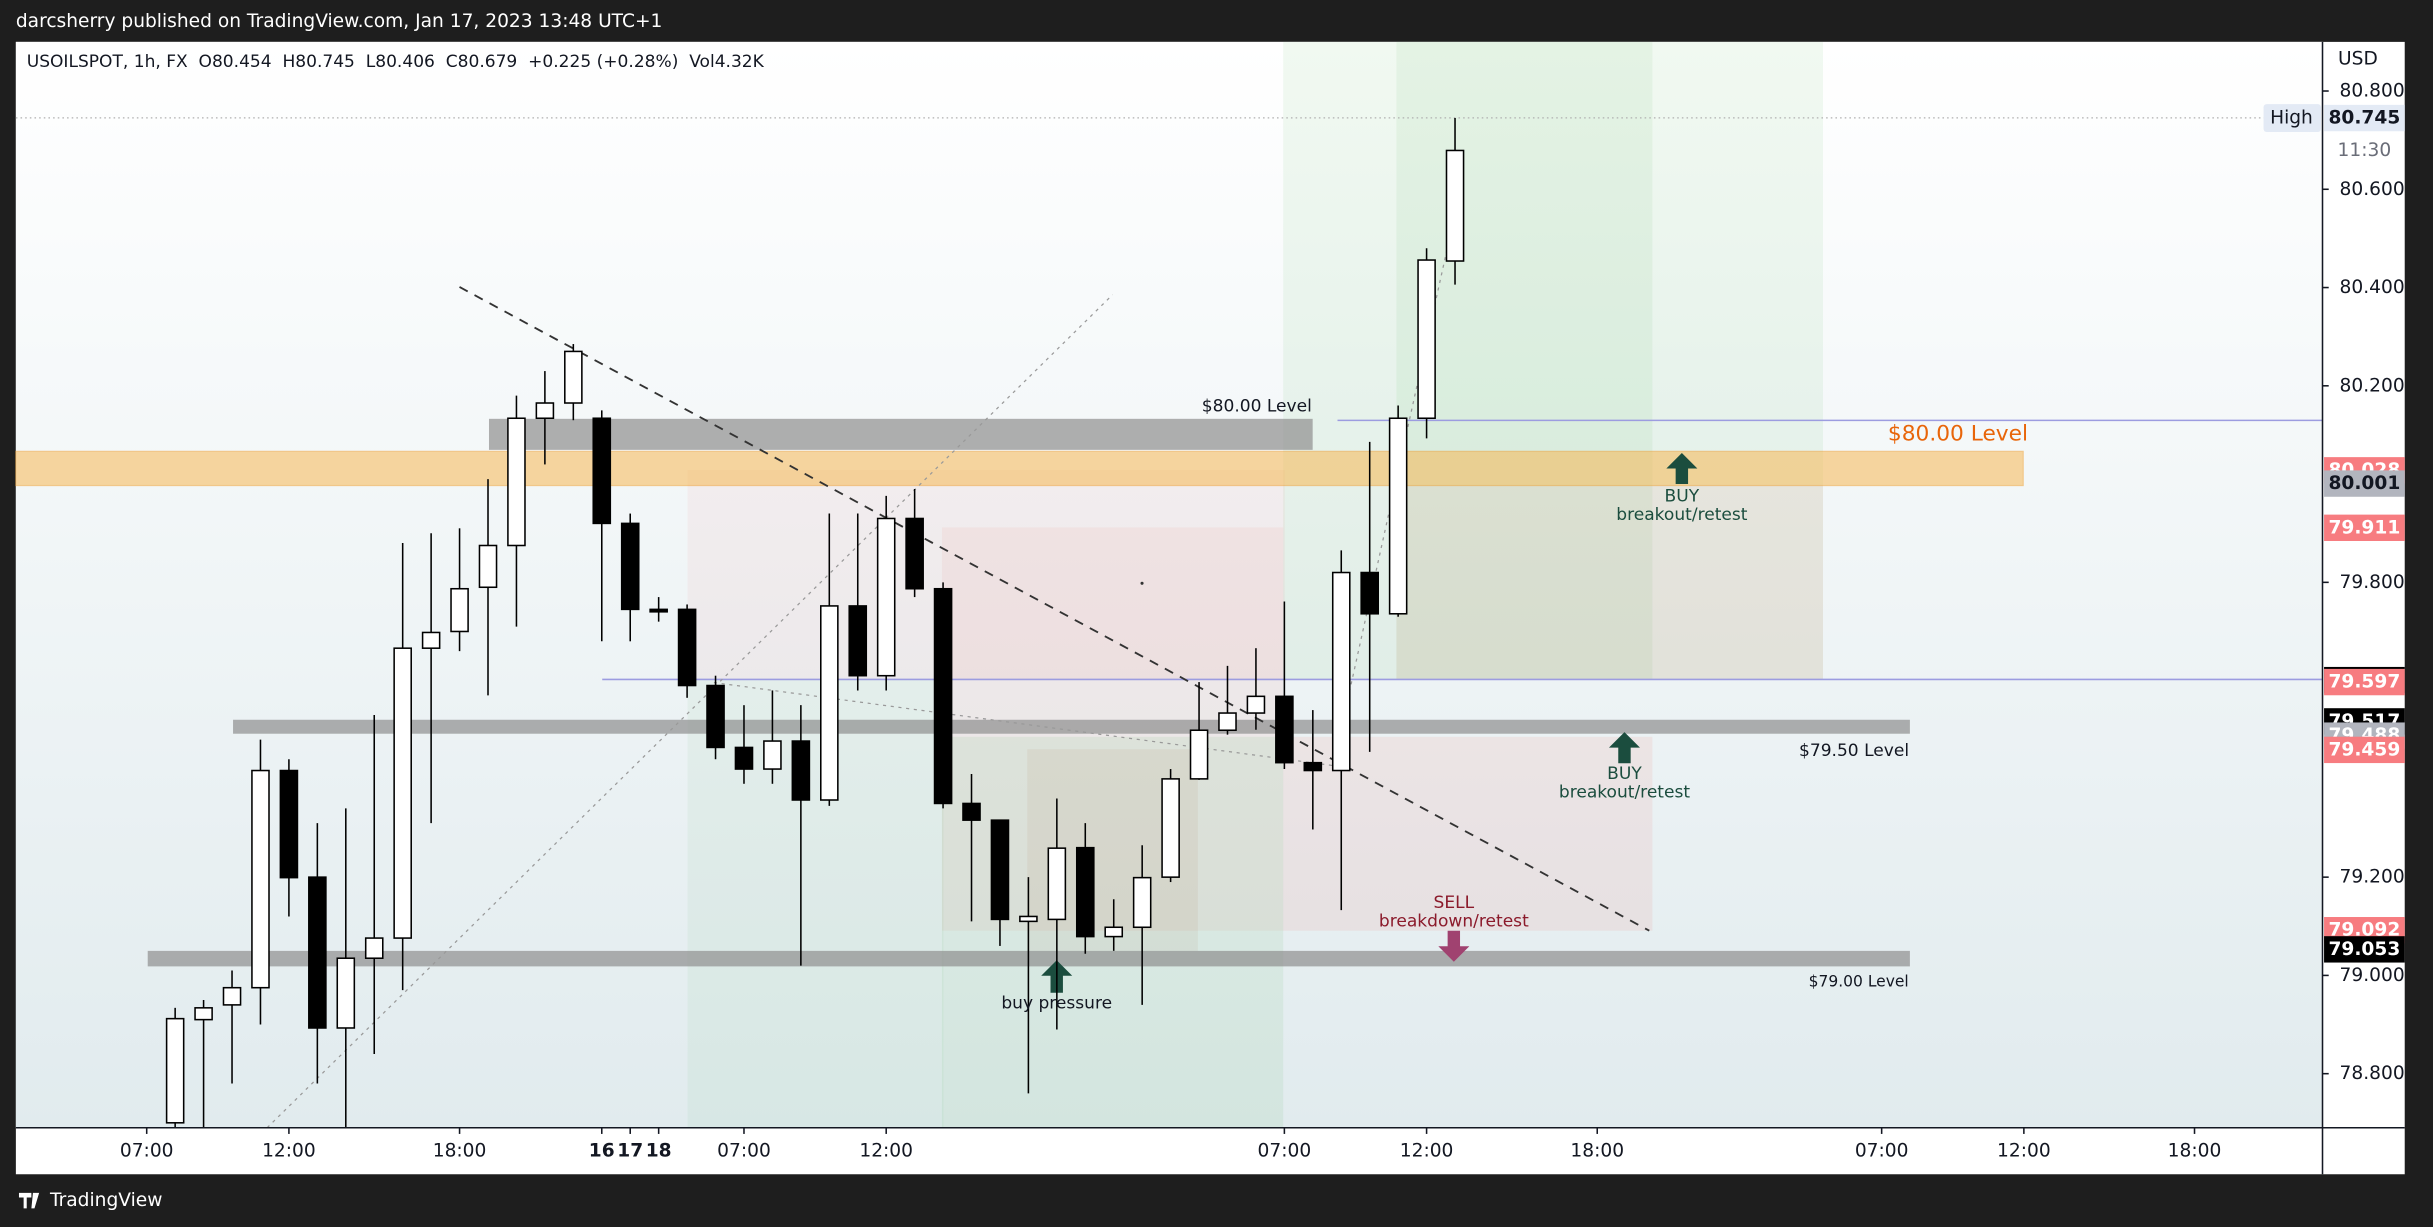  I want to click on price-marker-label: 79.459, so click(2364, 749).